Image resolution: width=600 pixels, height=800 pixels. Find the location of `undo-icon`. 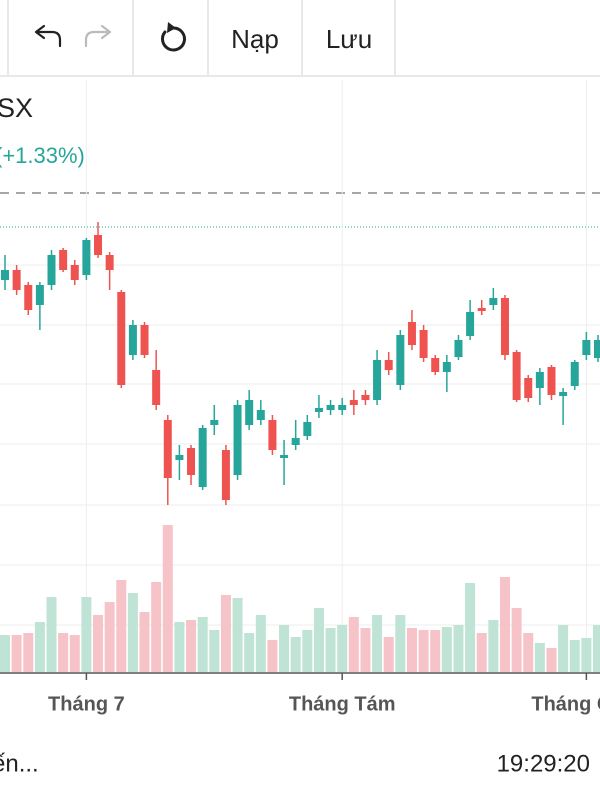

undo-icon is located at coordinates (48, 36).